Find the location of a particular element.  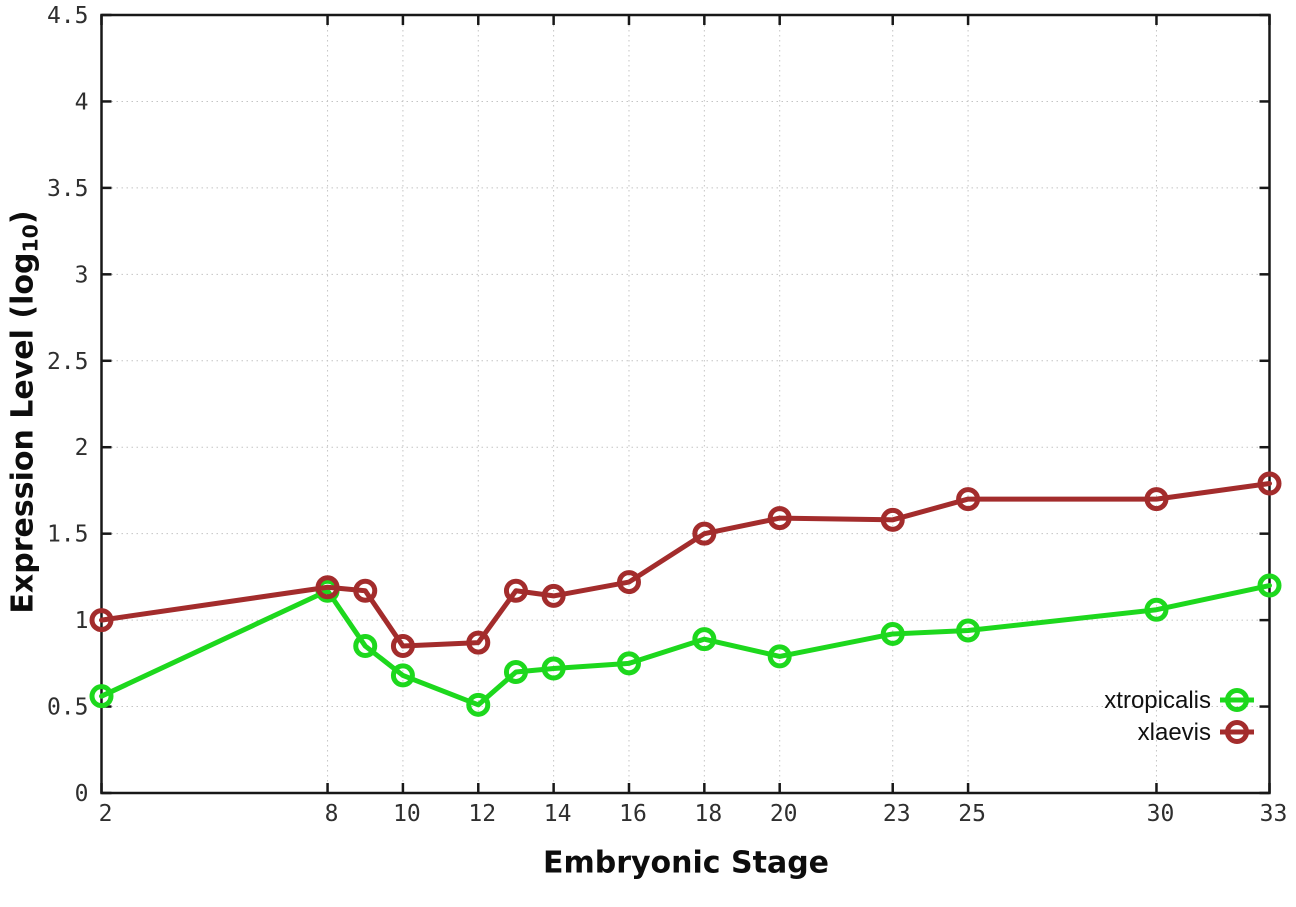

y-tick-label: 4.5 is located at coordinates (68, 16).